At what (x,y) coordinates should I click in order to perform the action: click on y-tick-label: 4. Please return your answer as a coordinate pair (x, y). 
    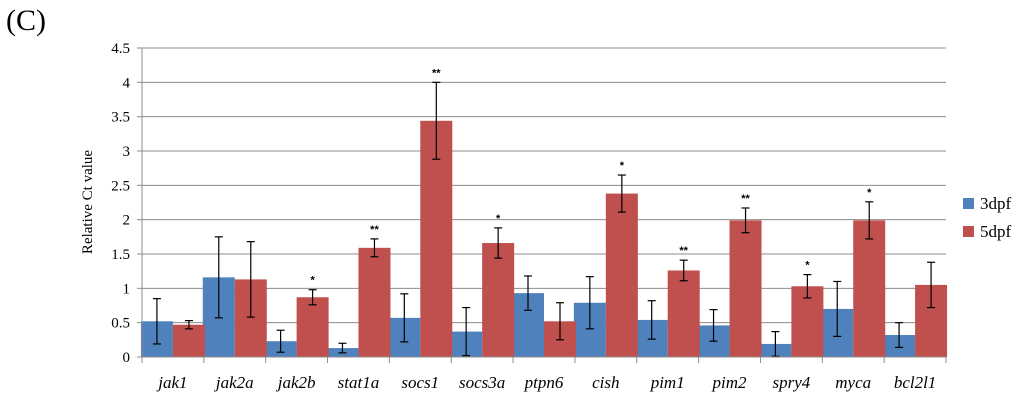
    Looking at the image, I should click on (127, 83).